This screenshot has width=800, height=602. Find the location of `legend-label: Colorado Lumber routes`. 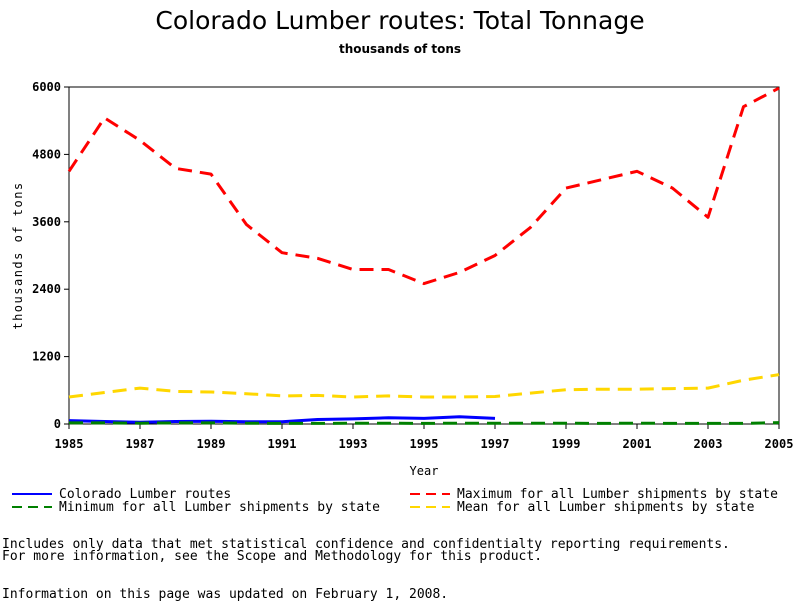

legend-label: Colorado Lumber routes is located at coordinates (145, 494).